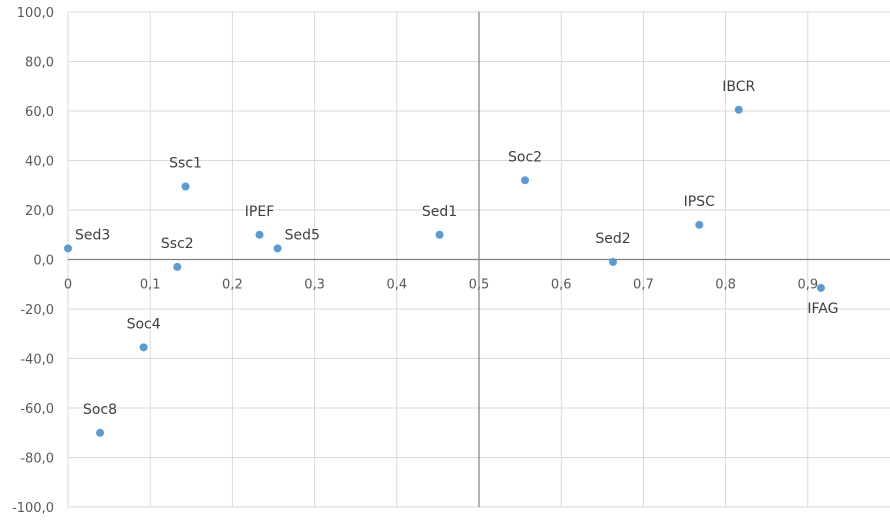 The height and width of the screenshot is (520, 890). I want to click on data-point-sed1, so click(440, 235).